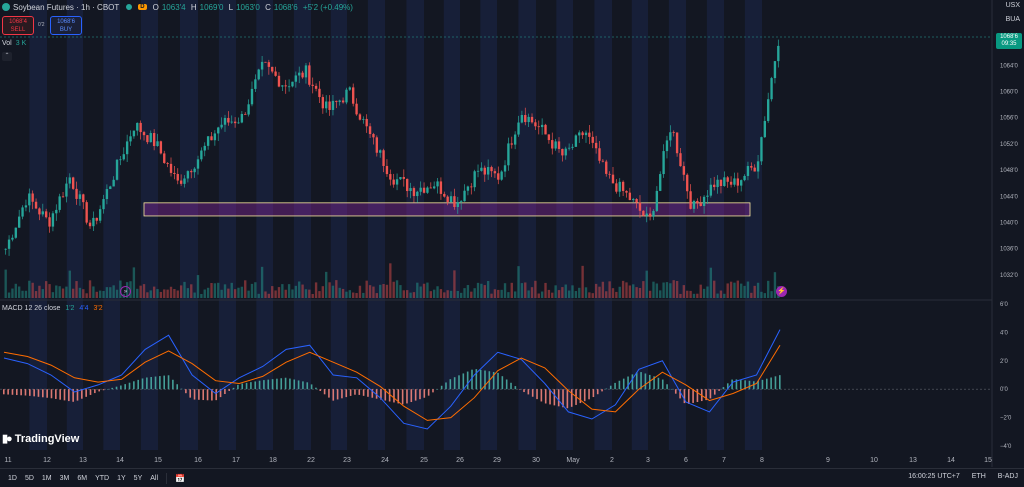 This screenshot has width=1024, height=487. I want to click on volume-value: 3 K, so click(21, 43).